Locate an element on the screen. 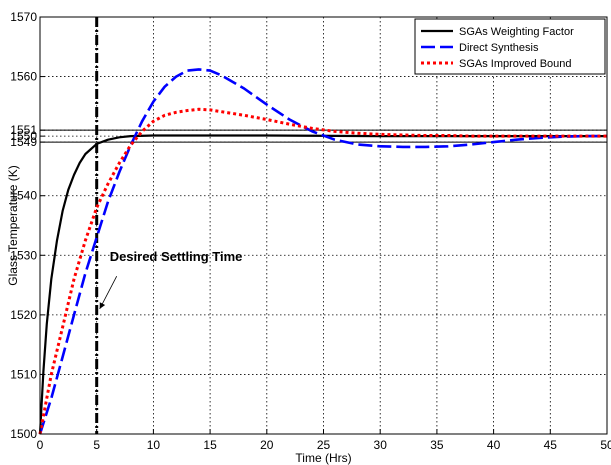  y-tick-label: 1510 is located at coordinates (23, 374).